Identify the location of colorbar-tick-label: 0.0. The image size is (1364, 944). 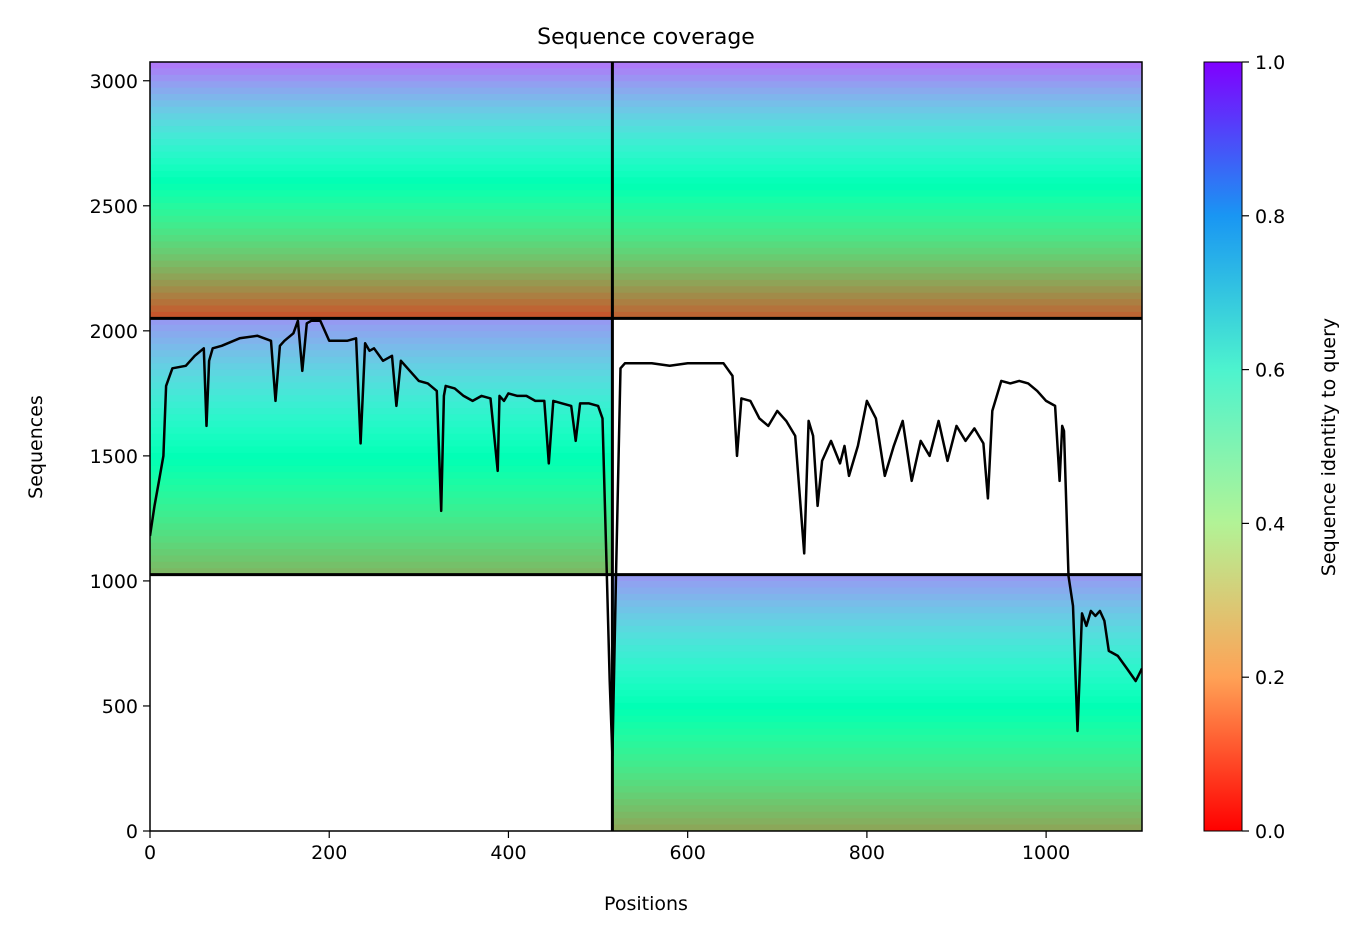
(1270, 832).